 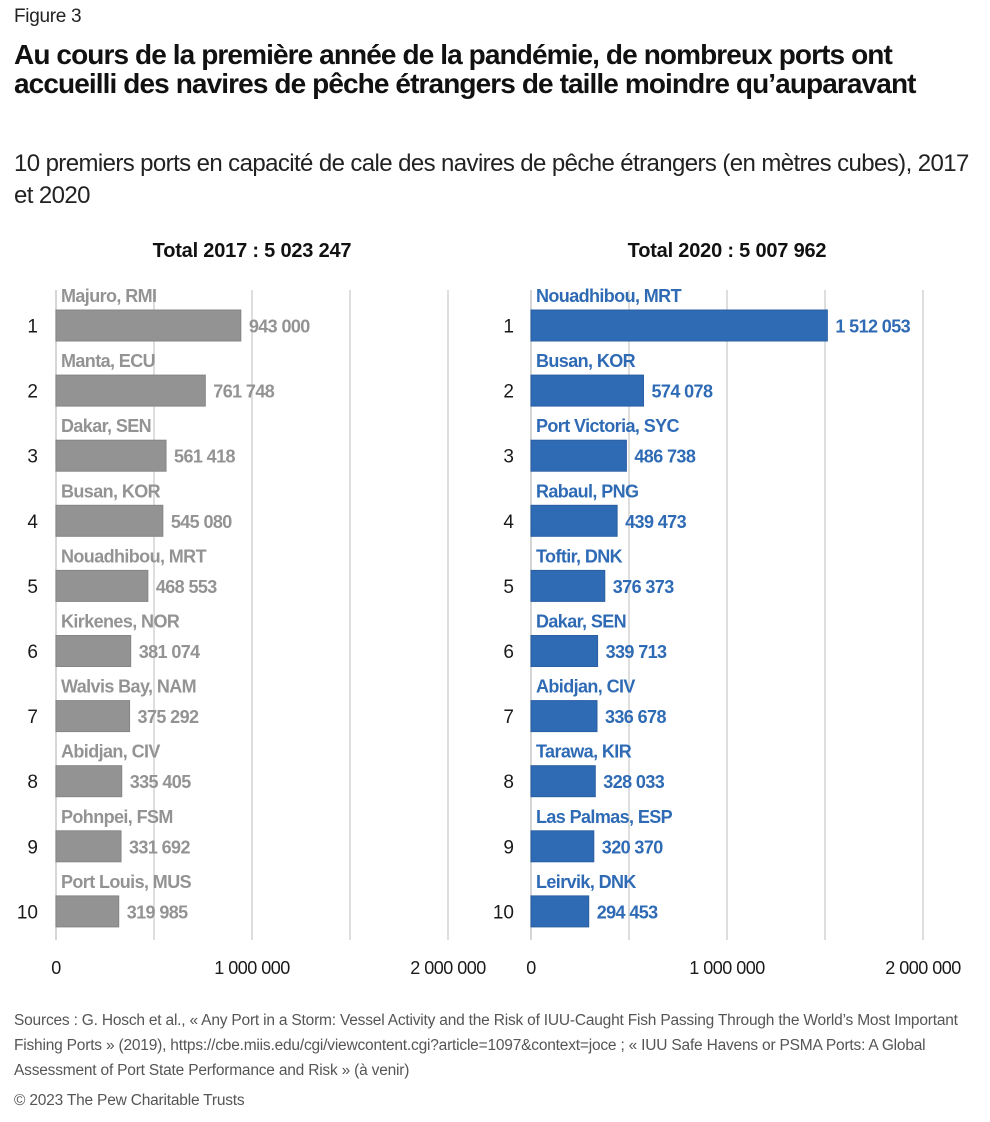 I want to click on value-label: 545 080, so click(x=201, y=522).